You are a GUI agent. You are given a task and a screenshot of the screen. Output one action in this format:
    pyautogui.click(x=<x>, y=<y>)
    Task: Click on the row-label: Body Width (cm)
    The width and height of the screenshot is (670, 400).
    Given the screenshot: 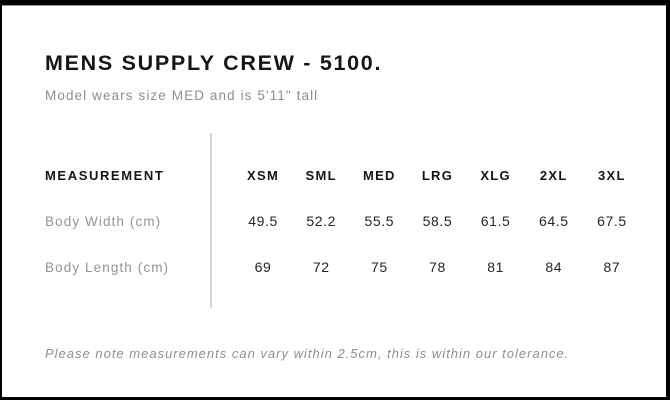 What is the action you would take?
    pyautogui.click(x=103, y=221)
    